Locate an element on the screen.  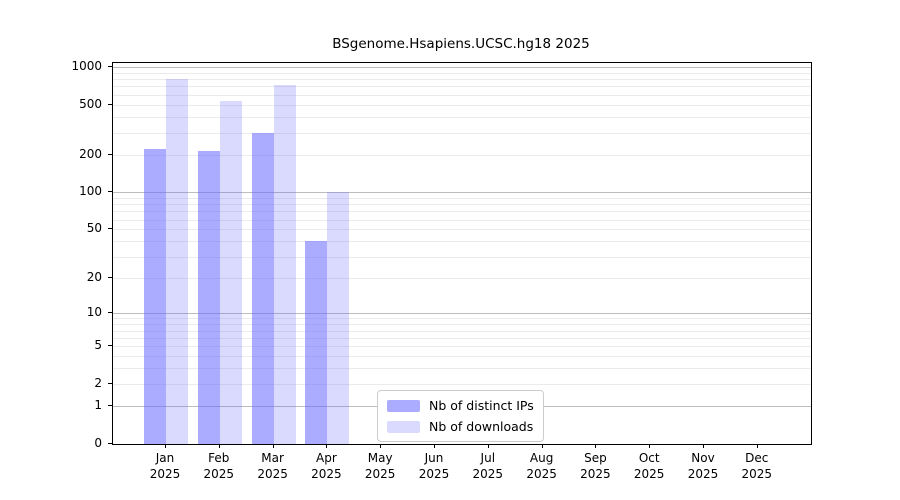
x-tick-month: Jul is located at coordinates (488, 458).